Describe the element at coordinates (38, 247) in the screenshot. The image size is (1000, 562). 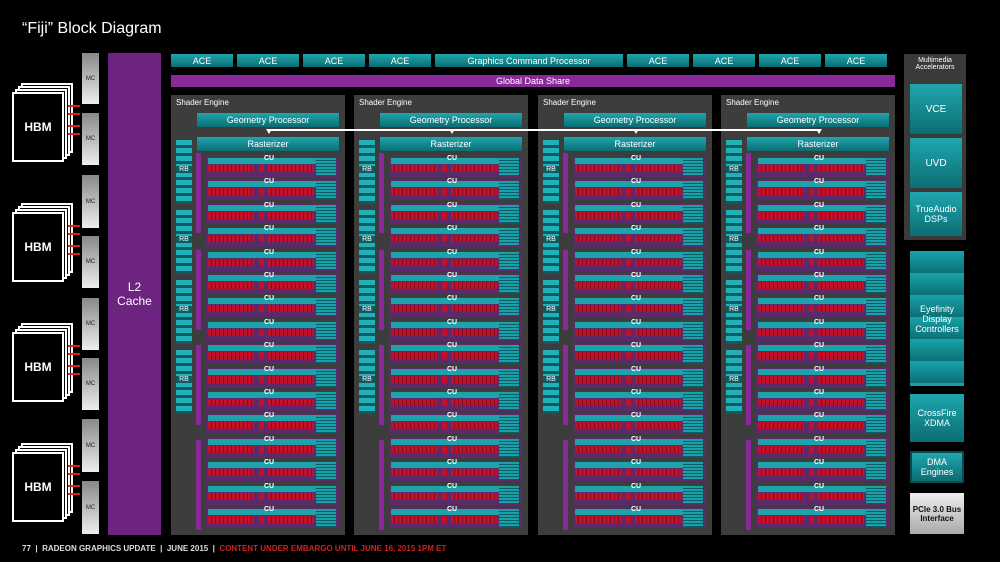
I see `hbm-stack: HBM` at that location.